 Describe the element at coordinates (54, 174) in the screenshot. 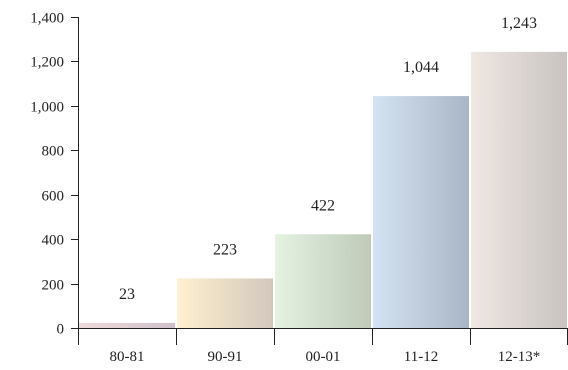

I see `y-axis: 0 200 400 600 800 1,000 1,200 1,400` at that location.